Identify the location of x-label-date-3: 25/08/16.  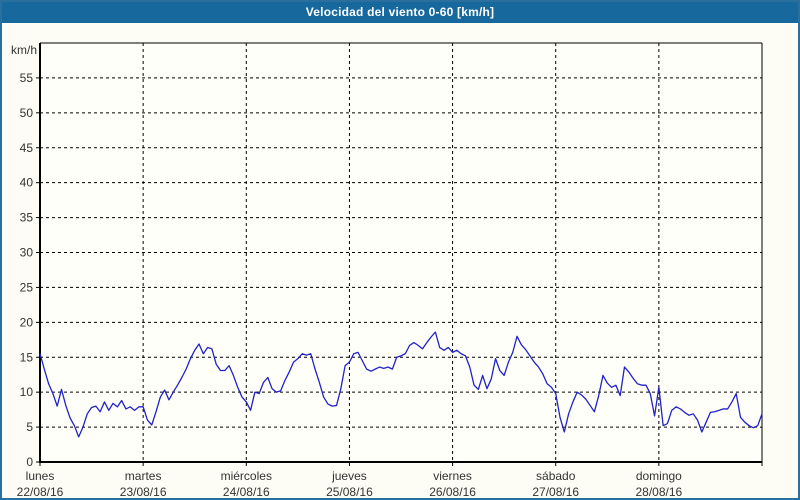
(349, 491).